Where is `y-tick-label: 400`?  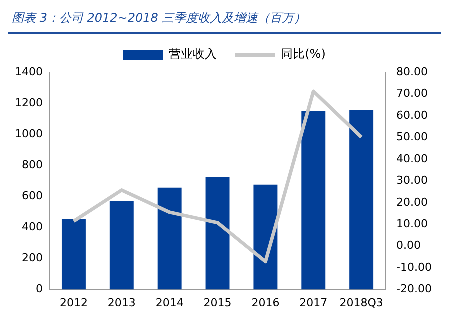 y-tick-label: 400 is located at coordinates (32, 227).